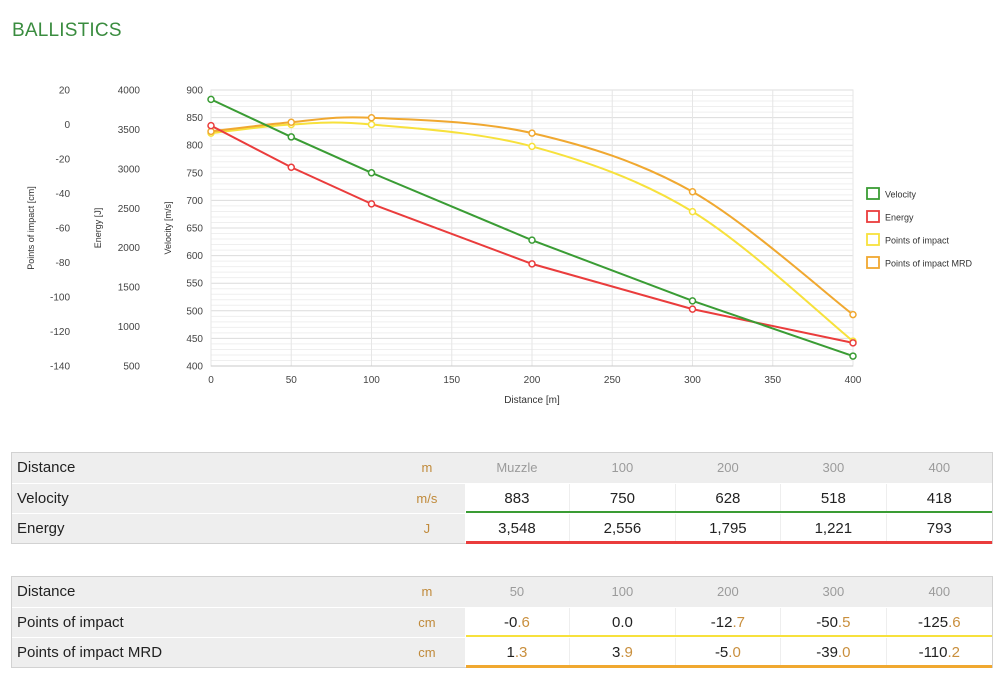 Image resolution: width=1000 pixels, height=682 pixels. Describe the element at coordinates (622, 528) in the screenshot. I see `value-cell: 2,556` at that location.